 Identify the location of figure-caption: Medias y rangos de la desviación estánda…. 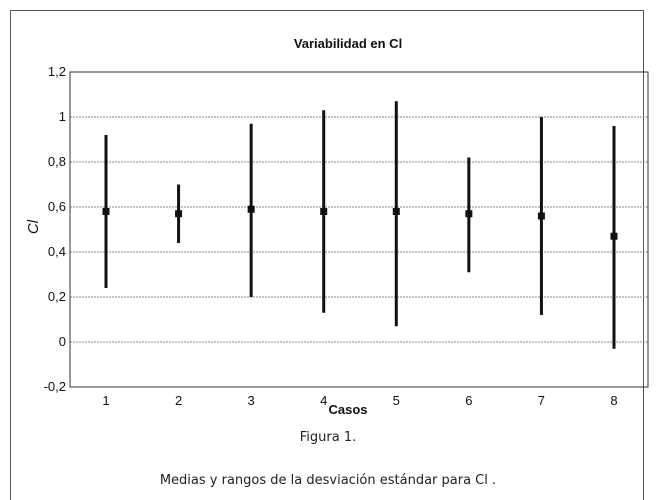
(328, 480).